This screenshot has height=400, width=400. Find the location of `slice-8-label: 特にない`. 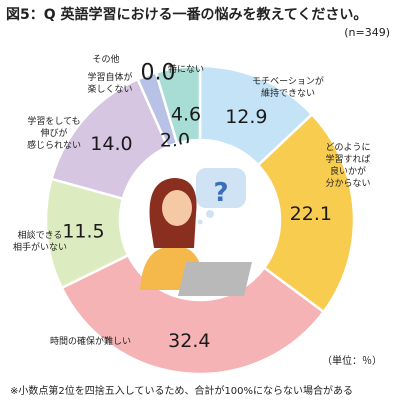

slice-8-label: 特にない is located at coordinates (186, 69).